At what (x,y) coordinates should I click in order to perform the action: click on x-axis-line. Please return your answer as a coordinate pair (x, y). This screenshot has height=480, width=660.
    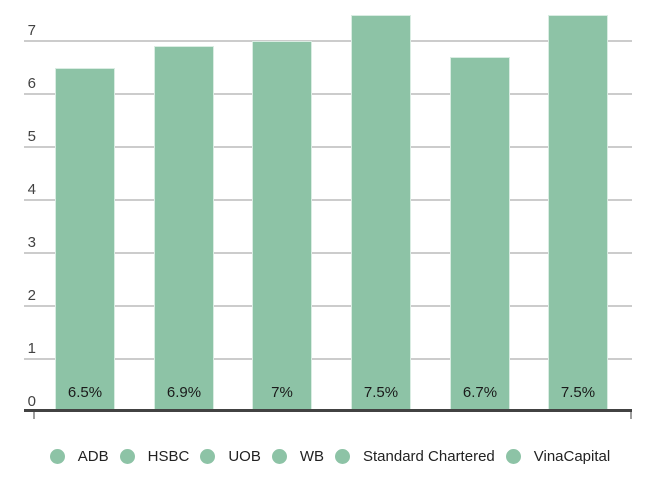
    Looking at the image, I should click on (328, 410).